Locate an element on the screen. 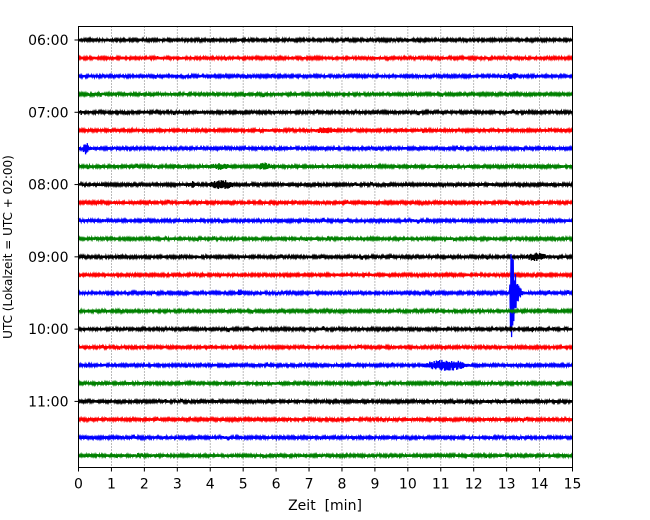 This screenshot has width=650, height=520. x-tick-label: 10 is located at coordinates (408, 485).